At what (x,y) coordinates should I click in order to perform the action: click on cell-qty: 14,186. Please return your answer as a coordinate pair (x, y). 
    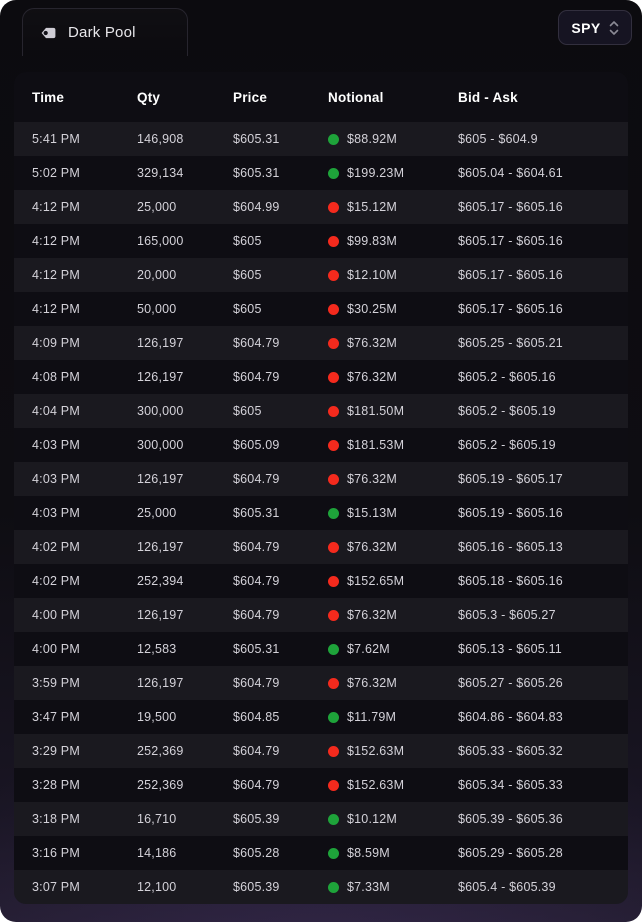
    Looking at the image, I should click on (157, 853).